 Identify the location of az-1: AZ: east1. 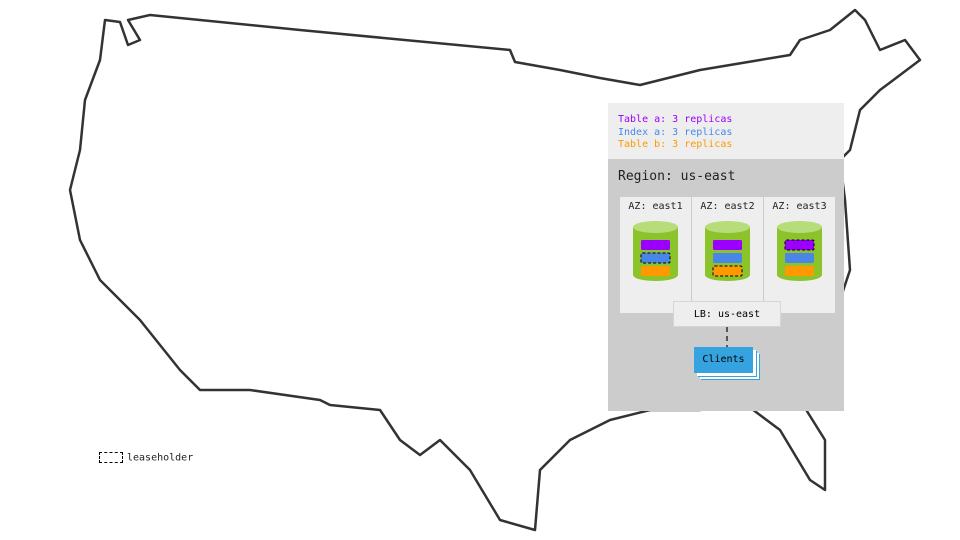
(656, 255).